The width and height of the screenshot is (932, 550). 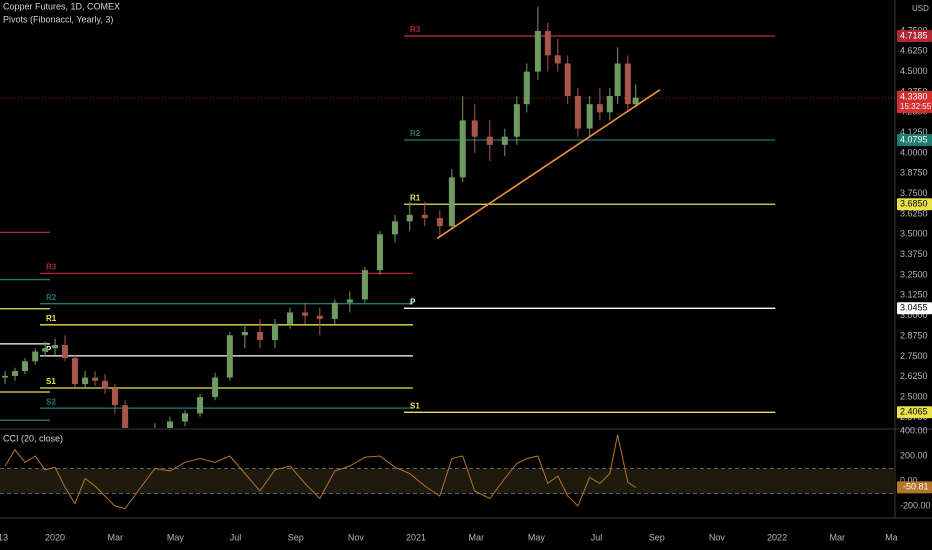 I want to click on y-tick-label: 4.6250, so click(x=914, y=51).